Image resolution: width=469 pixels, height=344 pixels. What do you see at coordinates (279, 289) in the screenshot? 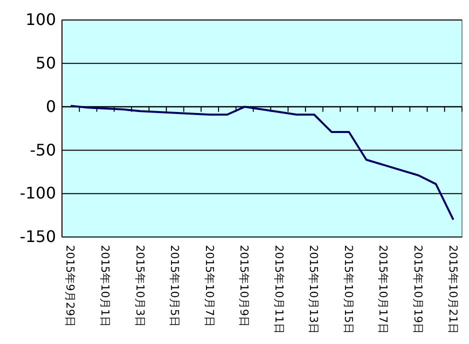
I see `x-tick-label: 2015年10月11日` at bounding box center [279, 289].